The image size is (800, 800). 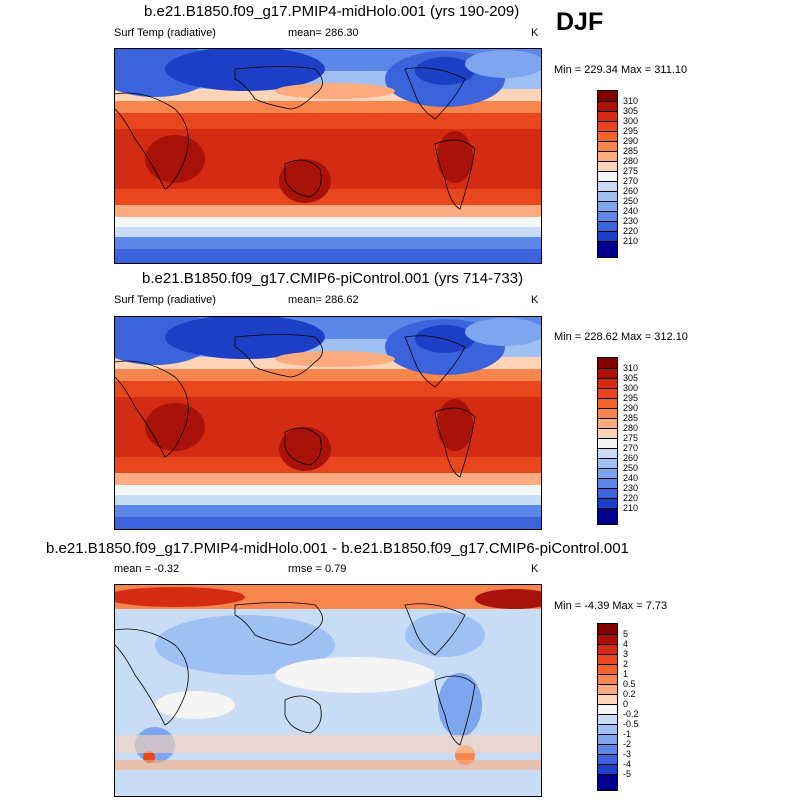 I want to click on panel-2-tick: 275, so click(x=631, y=438).